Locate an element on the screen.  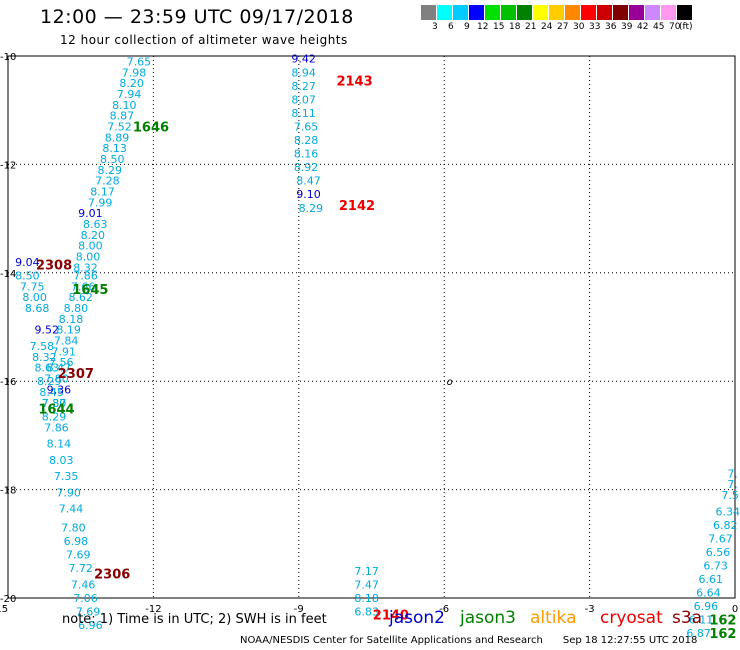
wave-height-value: 8.68 is located at coordinates (37, 308).